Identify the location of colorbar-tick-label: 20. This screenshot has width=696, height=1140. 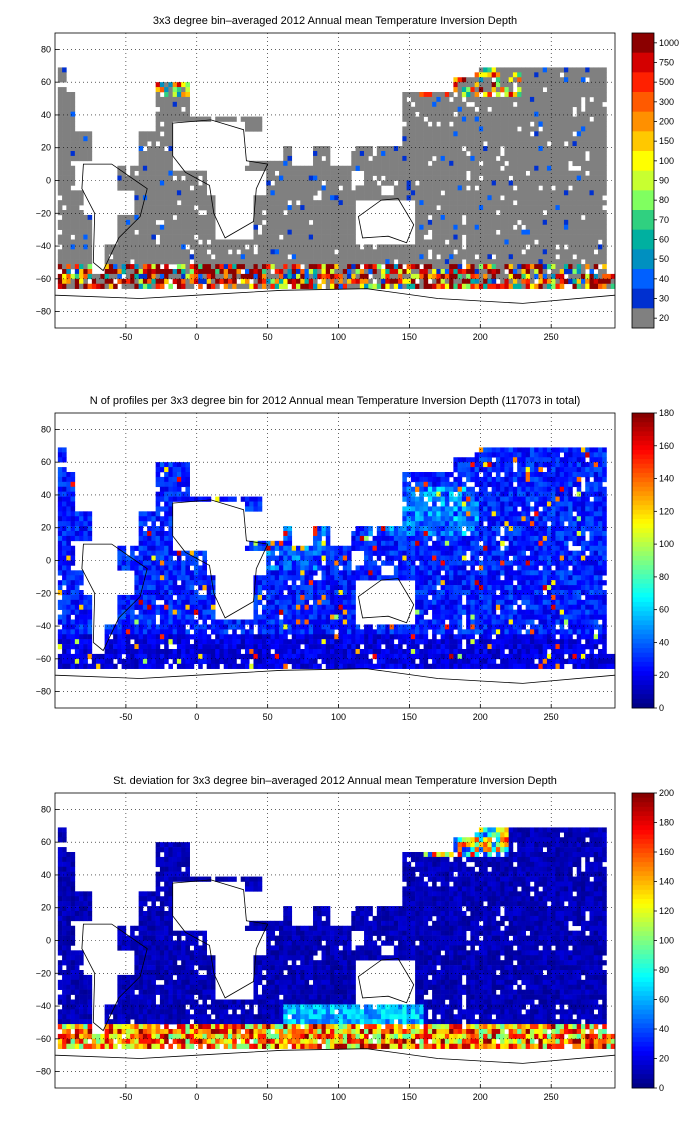
(664, 318).